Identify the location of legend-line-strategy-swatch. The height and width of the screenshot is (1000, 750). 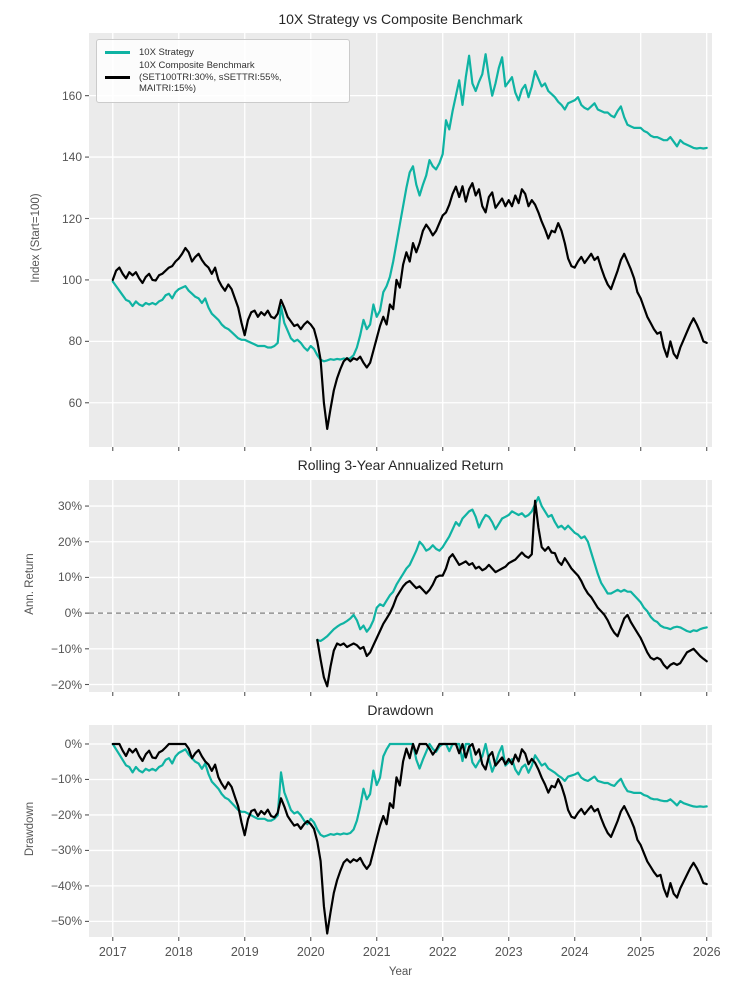
(117, 53).